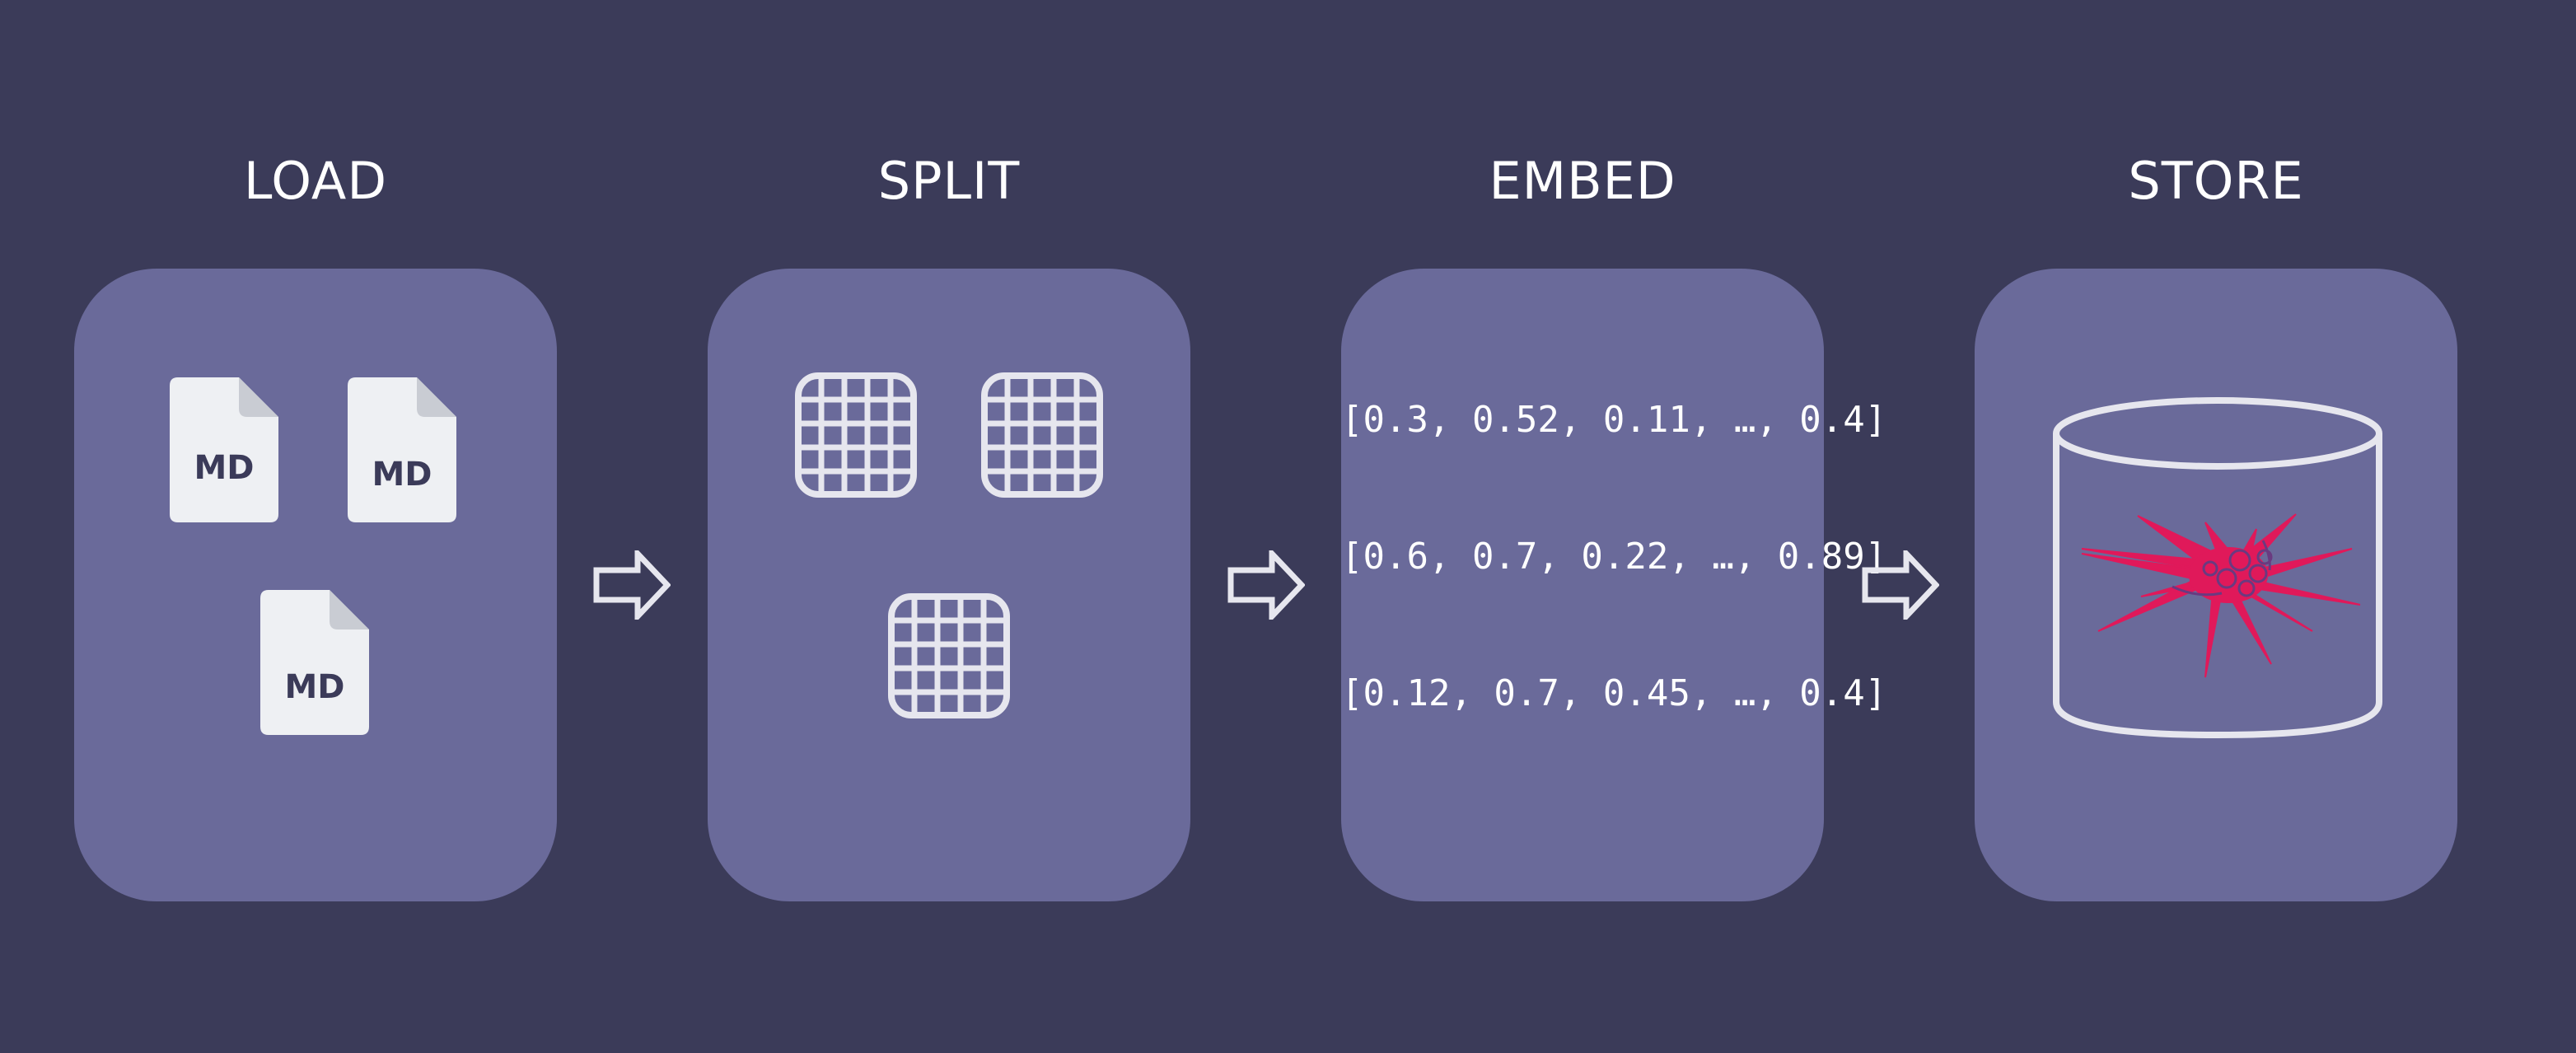 The width and height of the screenshot is (2576, 1053). What do you see at coordinates (949, 181) in the screenshot?
I see `stage-title-split: SPLIT` at bounding box center [949, 181].